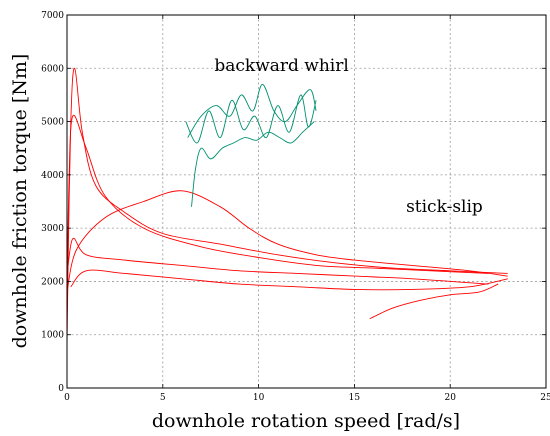 This screenshot has height=436, width=550. Describe the element at coordinates (281, 66) in the screenshot. I see `annotation-label: backward whirl` at that location.